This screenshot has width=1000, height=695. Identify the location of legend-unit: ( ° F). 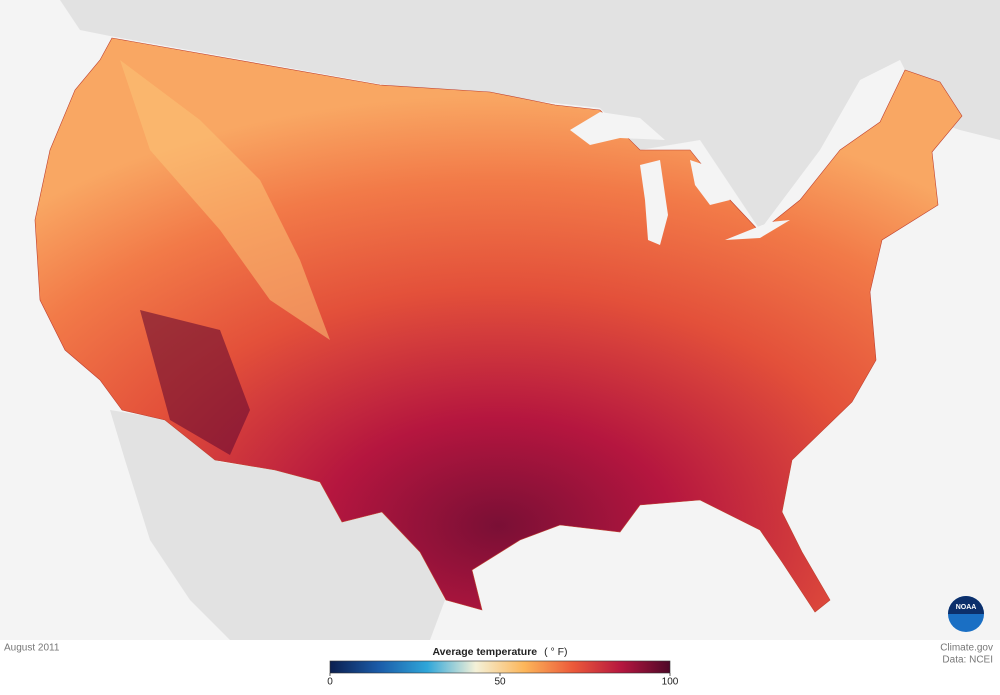
(555, 652).